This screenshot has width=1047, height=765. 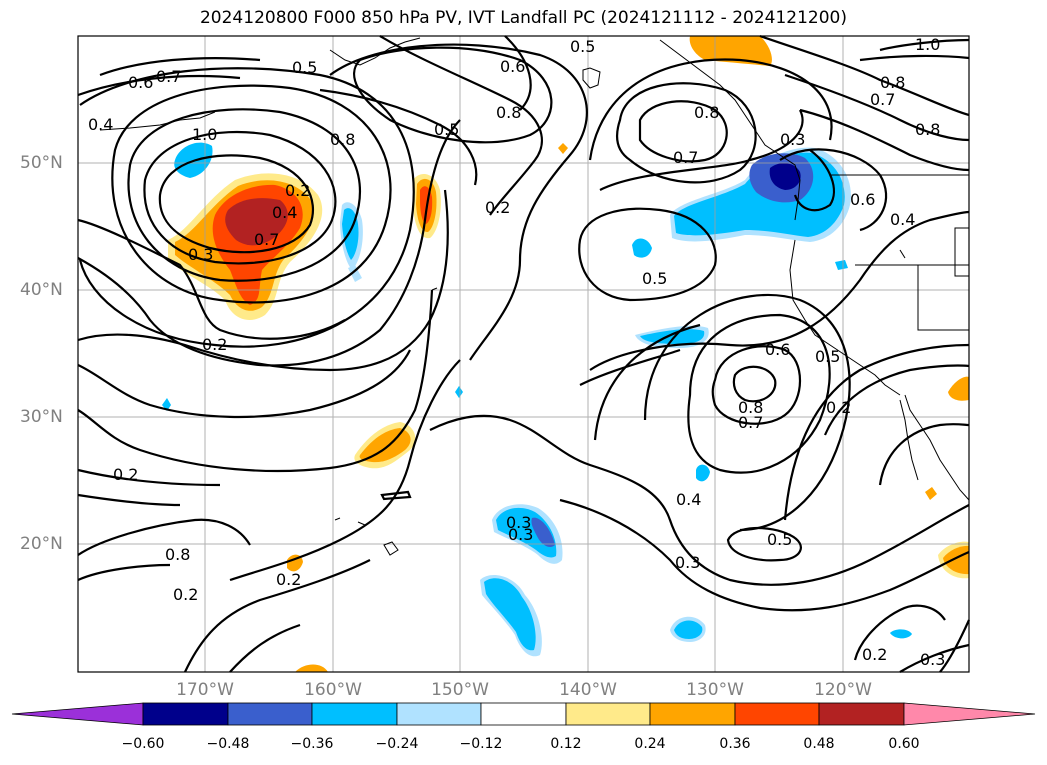 What do you see at coordinates (523, 714) in the screenshot?
I see `colorbar` at bounding box center [523, 714].